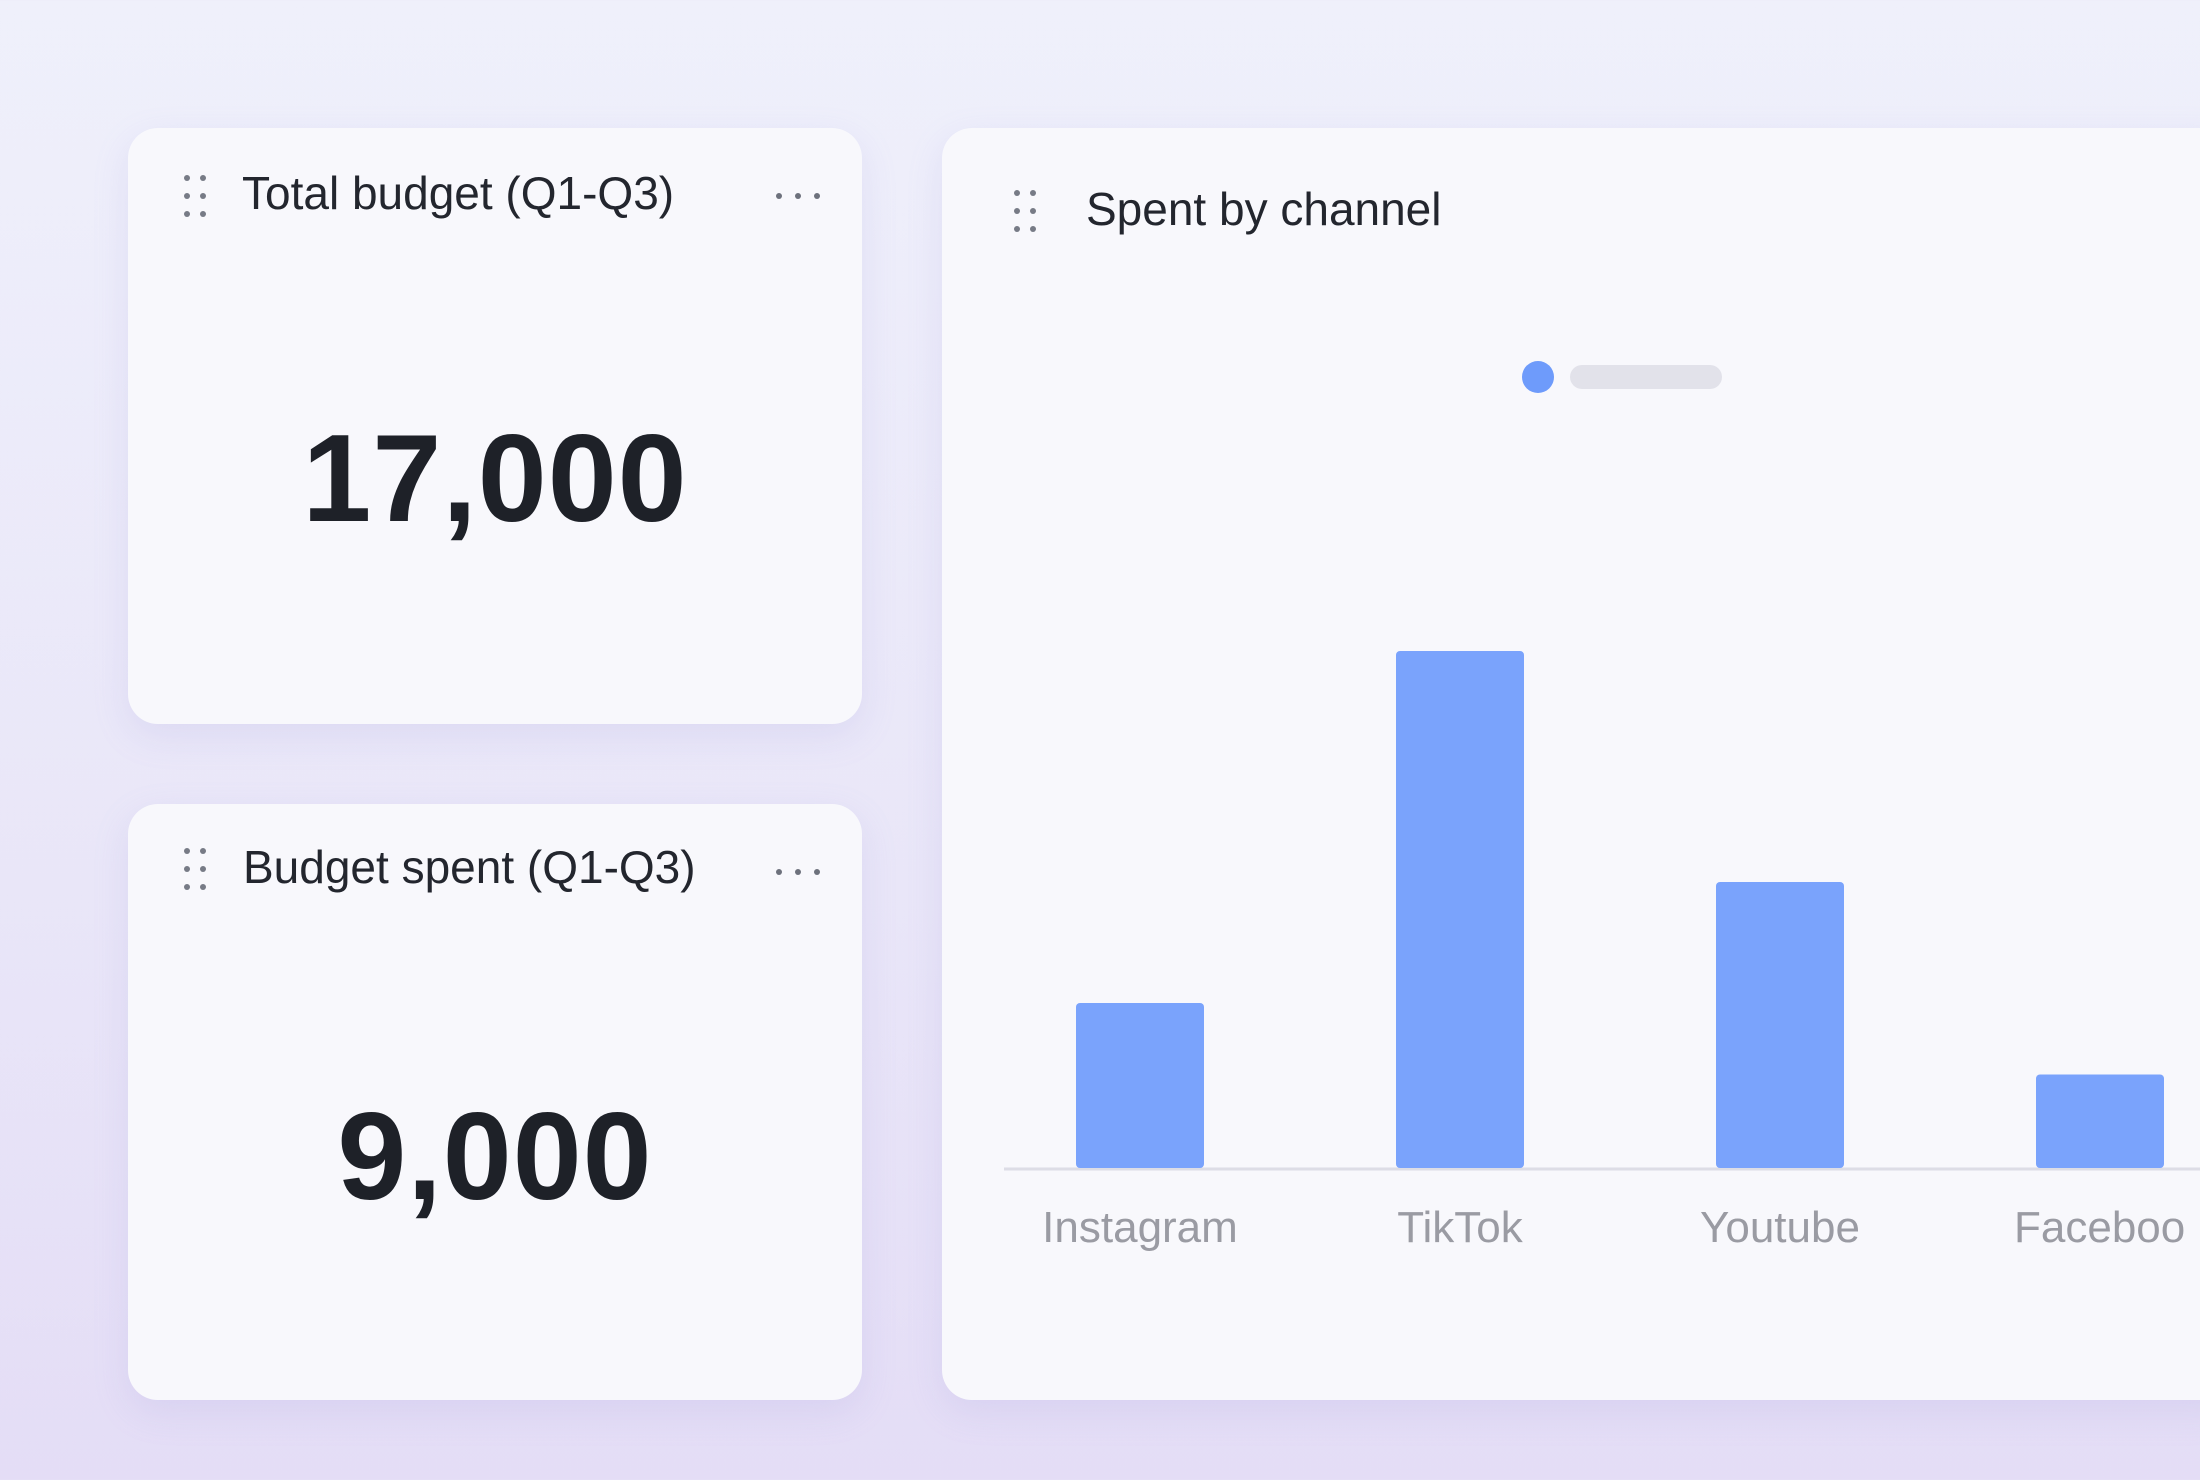 This screenshot has height=1480, width=2200. Describe the element at coordinates (1264, 209) in the screenshot. I see `chart-title: Spent by channel` at that location.